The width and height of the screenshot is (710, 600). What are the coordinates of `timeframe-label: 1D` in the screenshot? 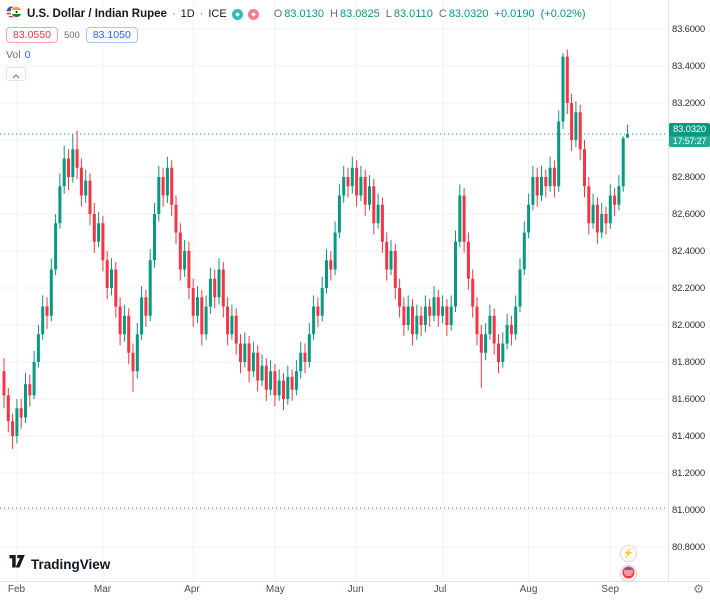 It's located at (187, 14).